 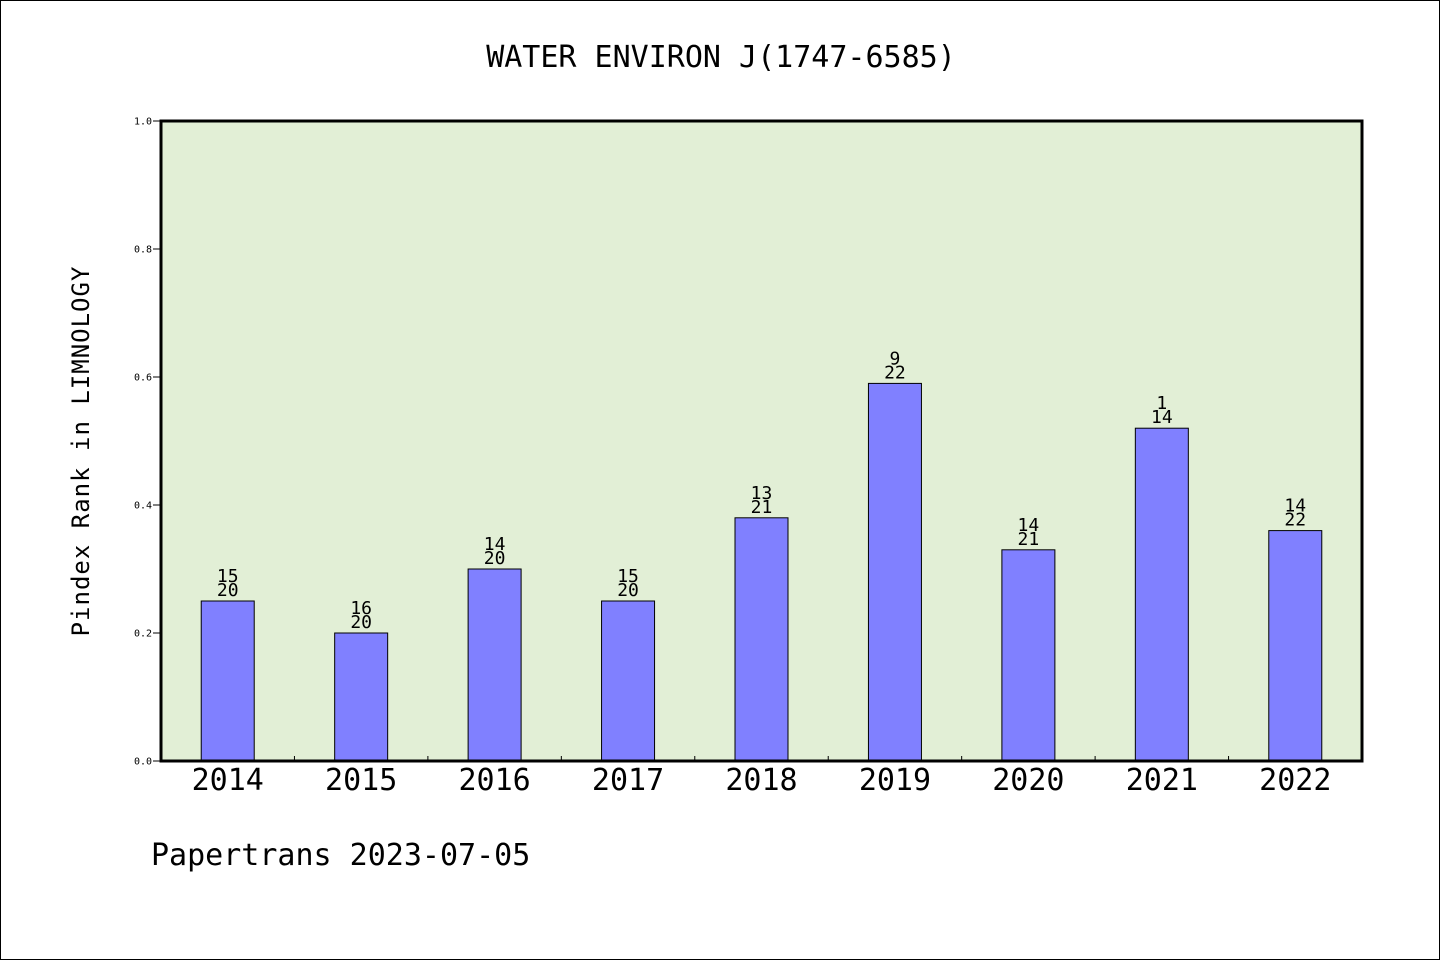 What do you see at coordinates (1162, 417) in the screenshot?
I see `bar-label-bottom-2021: 14` at bounding box center [1162, 417].